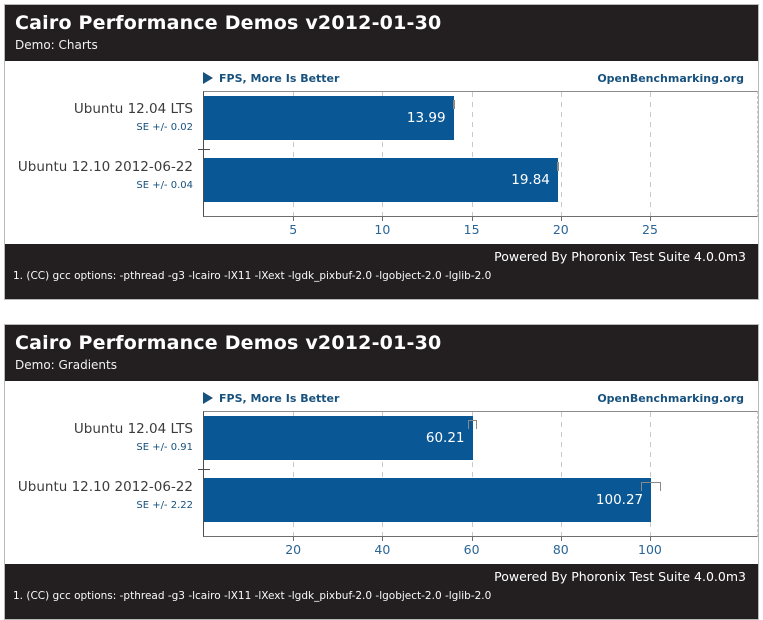  What do you see at coordinates (650, 549) in the screenshot?
I see `x-tick-label: 100` at bounding box center [650, 549].